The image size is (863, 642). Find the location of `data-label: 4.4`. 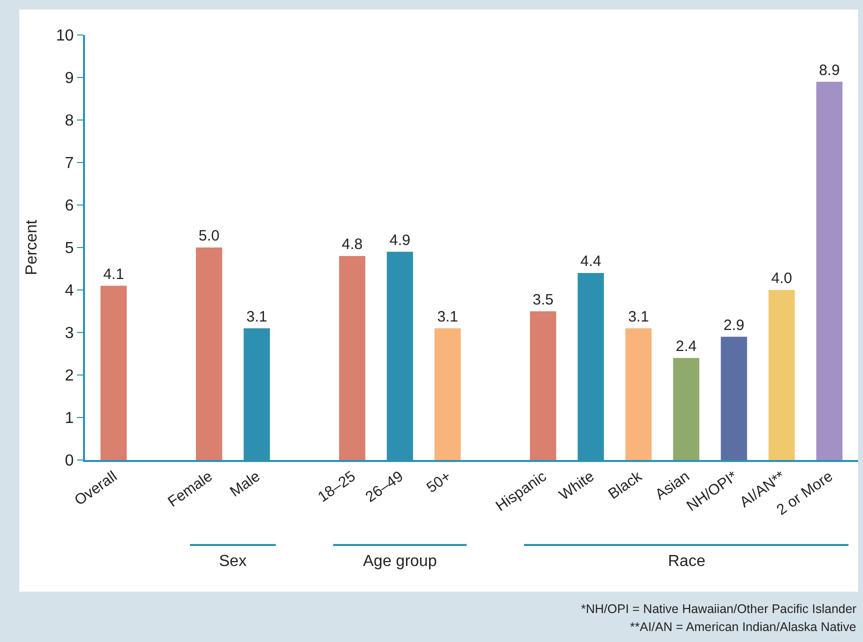

data-label: 4.4 is located at coordinates (591, 261).